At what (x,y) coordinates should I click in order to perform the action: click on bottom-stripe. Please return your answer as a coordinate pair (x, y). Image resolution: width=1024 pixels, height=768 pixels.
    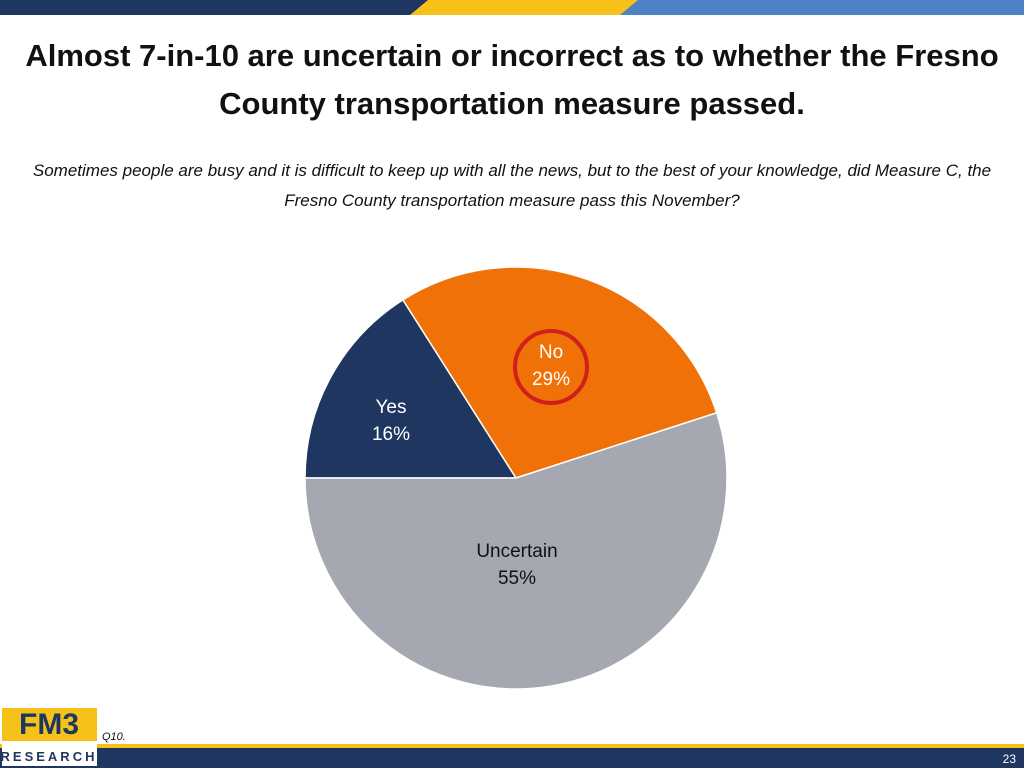
    Looking at the image, I should click on (512, 746).